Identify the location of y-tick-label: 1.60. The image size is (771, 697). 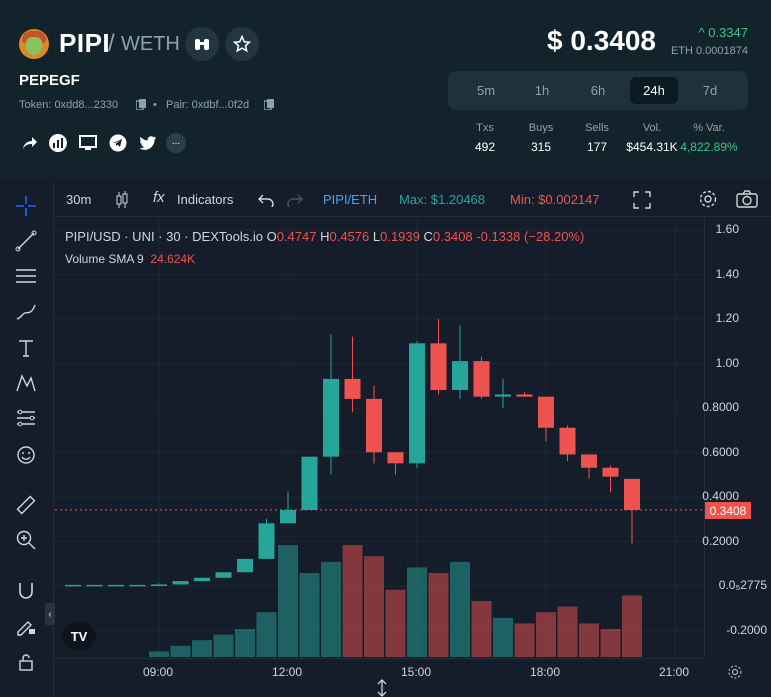
(727, 229).